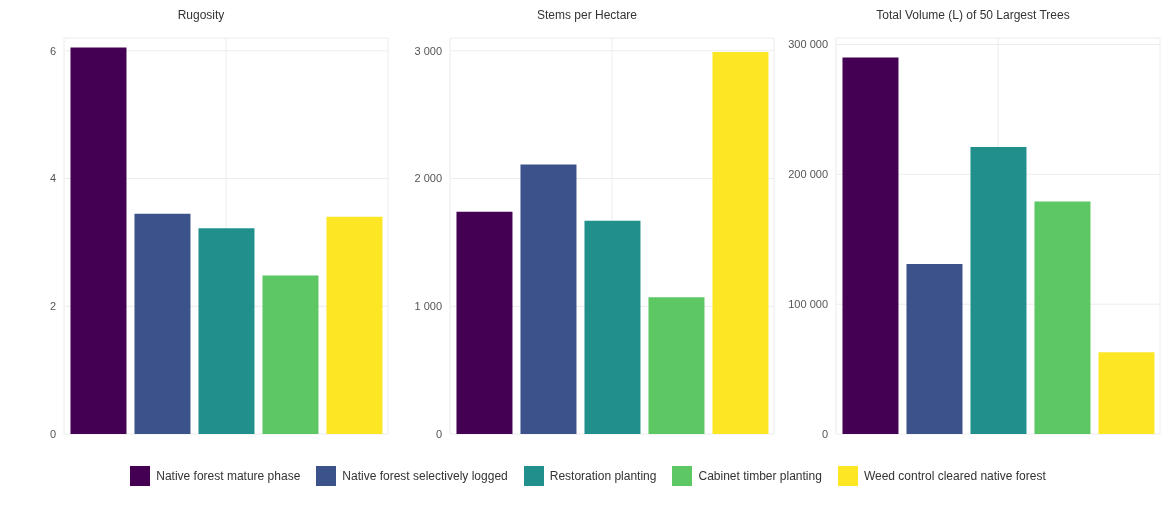 Image resolution: width=1176 pixels, height=509 pixels. What do you see at coordinates (228, 476) in the screenshot?
I see `legend-label: Native forest mature phase` at bounding box center [228, 476].